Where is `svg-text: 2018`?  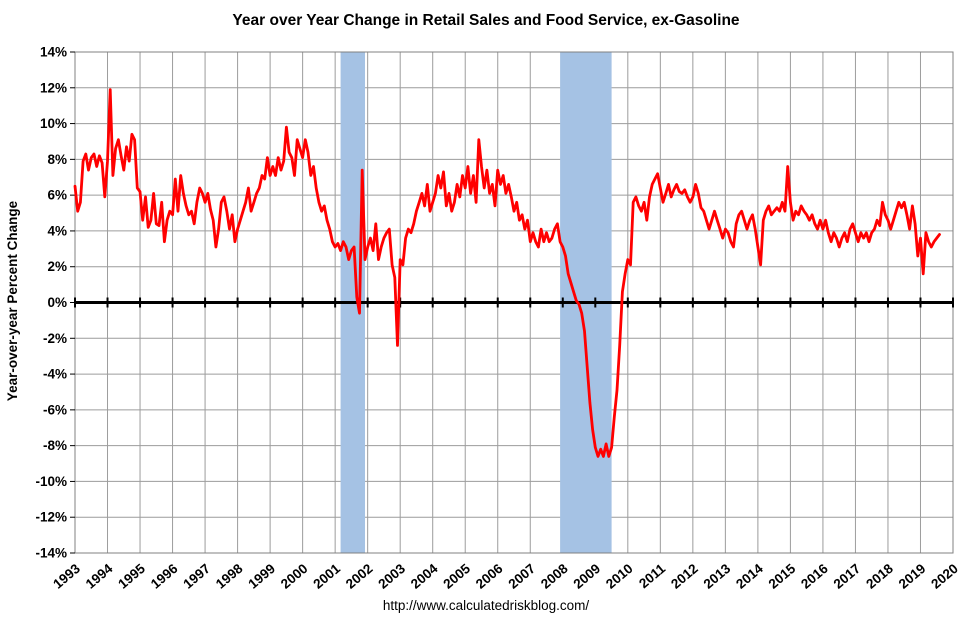 svg-text: 2018 is located at coordinates (879, 576).